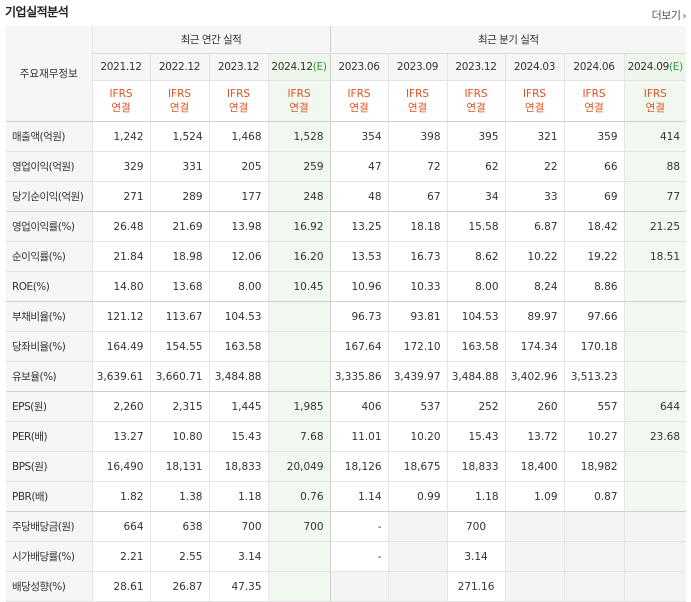 The height and width of the screenshot is (602, 691). Describe the element at coordinates (594, 67) in the screenshot. I see `period-header: 2024.06` at that location.